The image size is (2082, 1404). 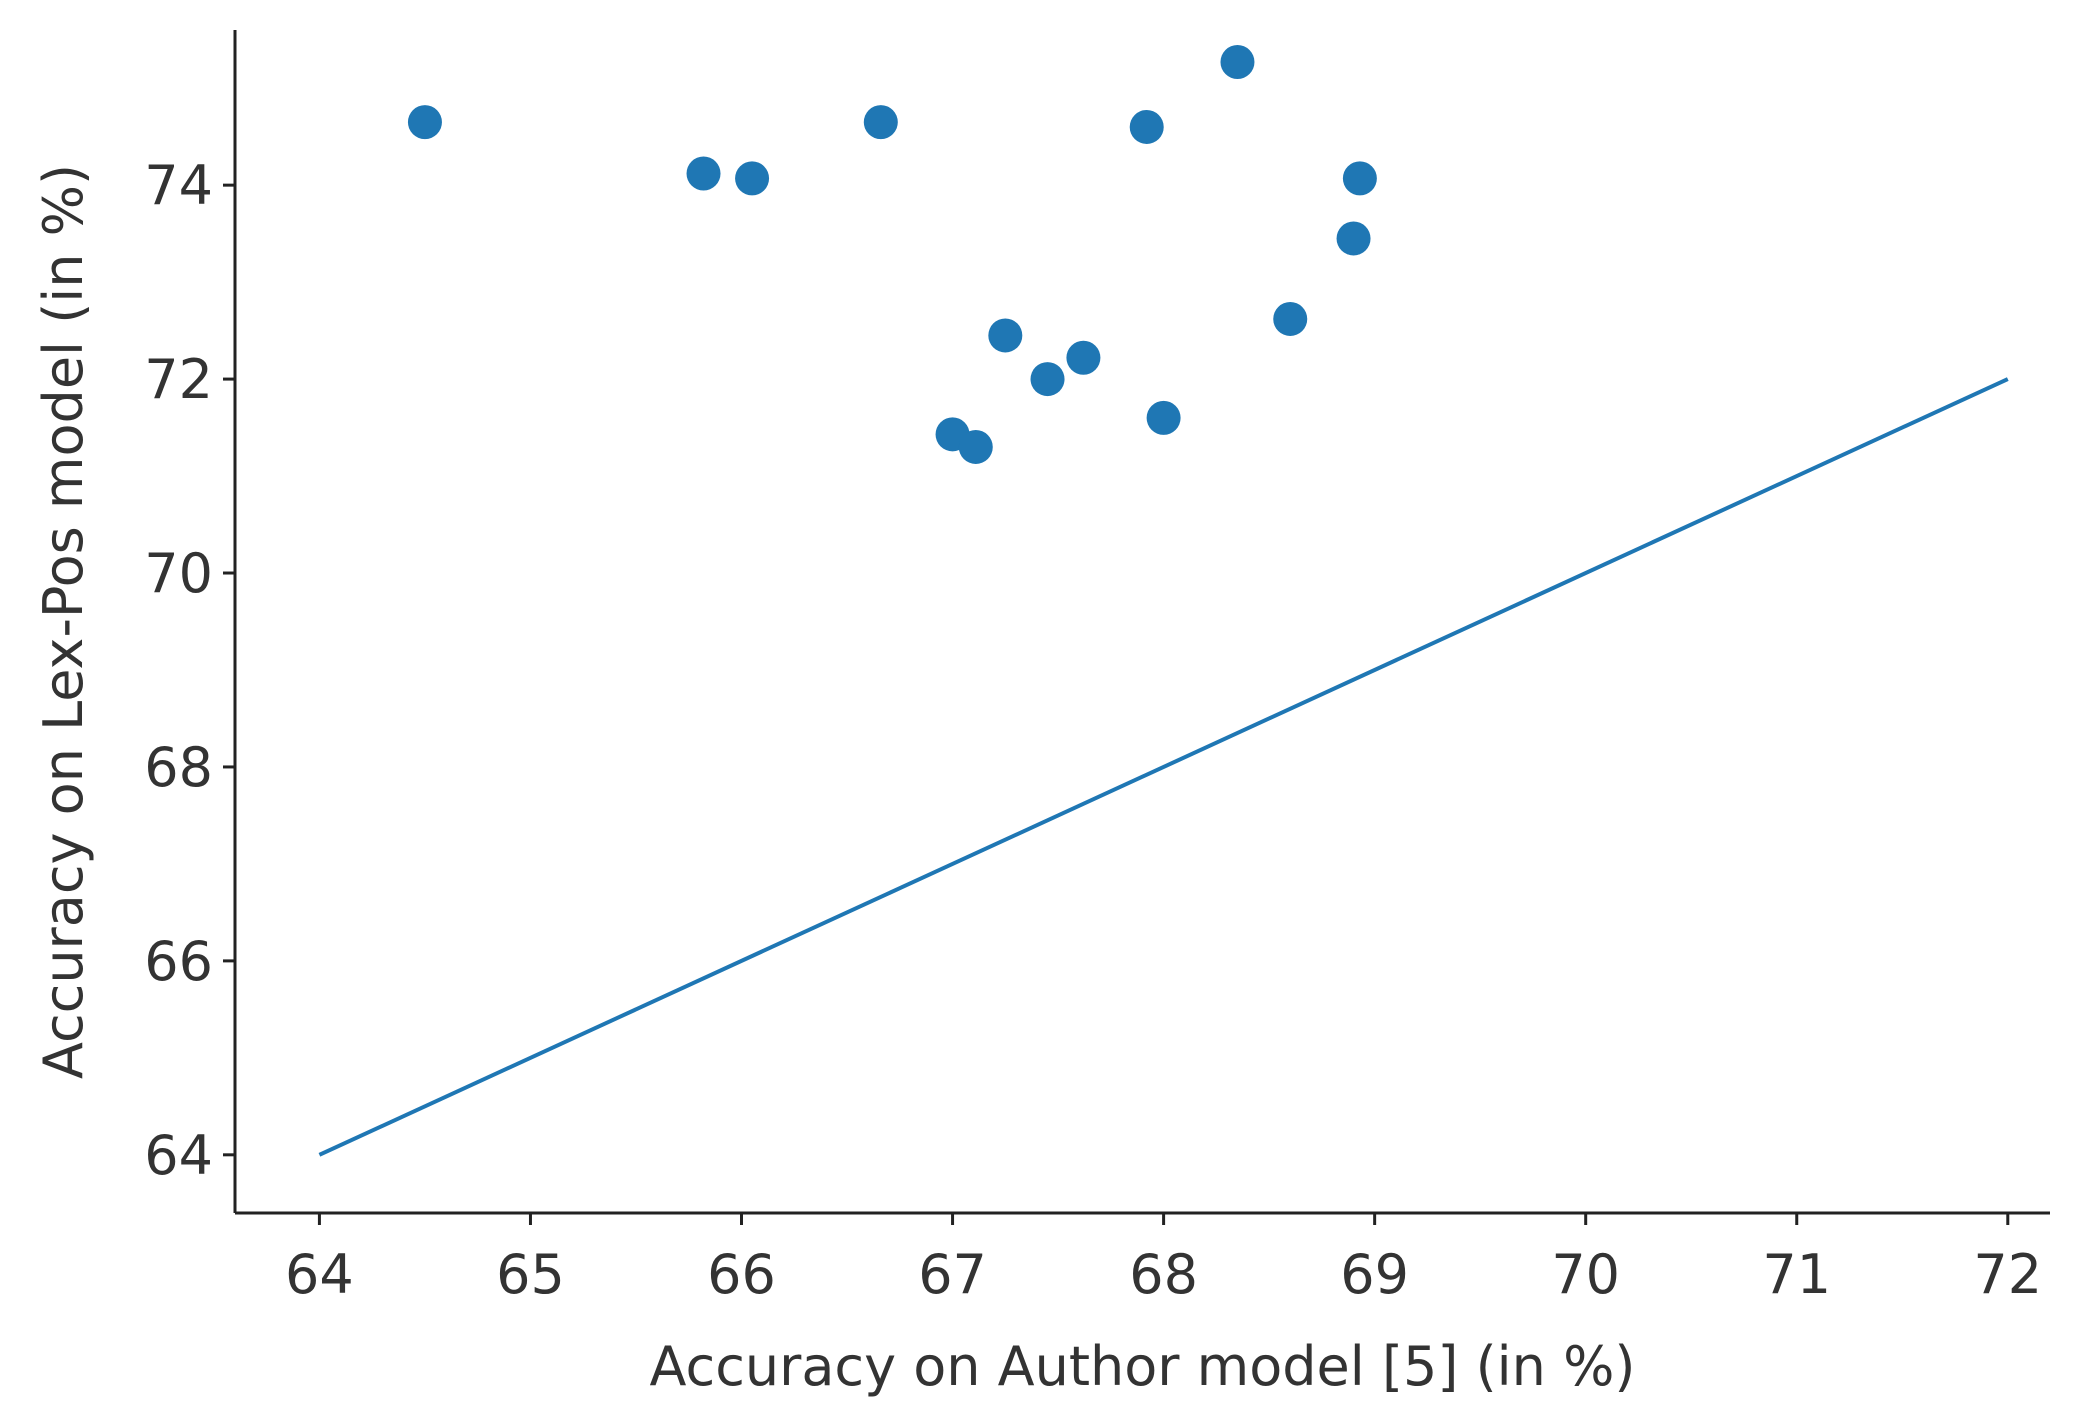 What do you see at coordinates (741, 1274) in the screenshot?
I see `x-tick-label: 66` at bounding box center [741, 1274].